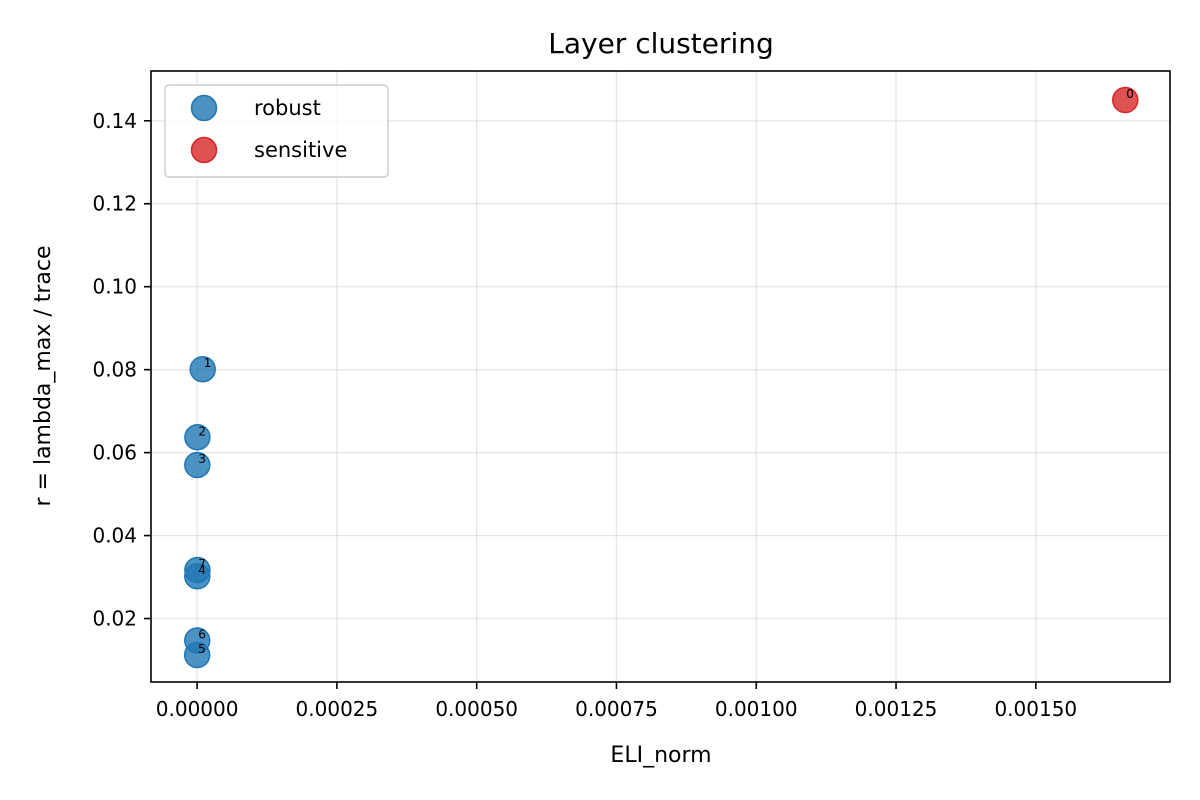  Describe the element at coordinates (114, 287) in the screenshot. I see `y-tick-label: 0.10` at that location.